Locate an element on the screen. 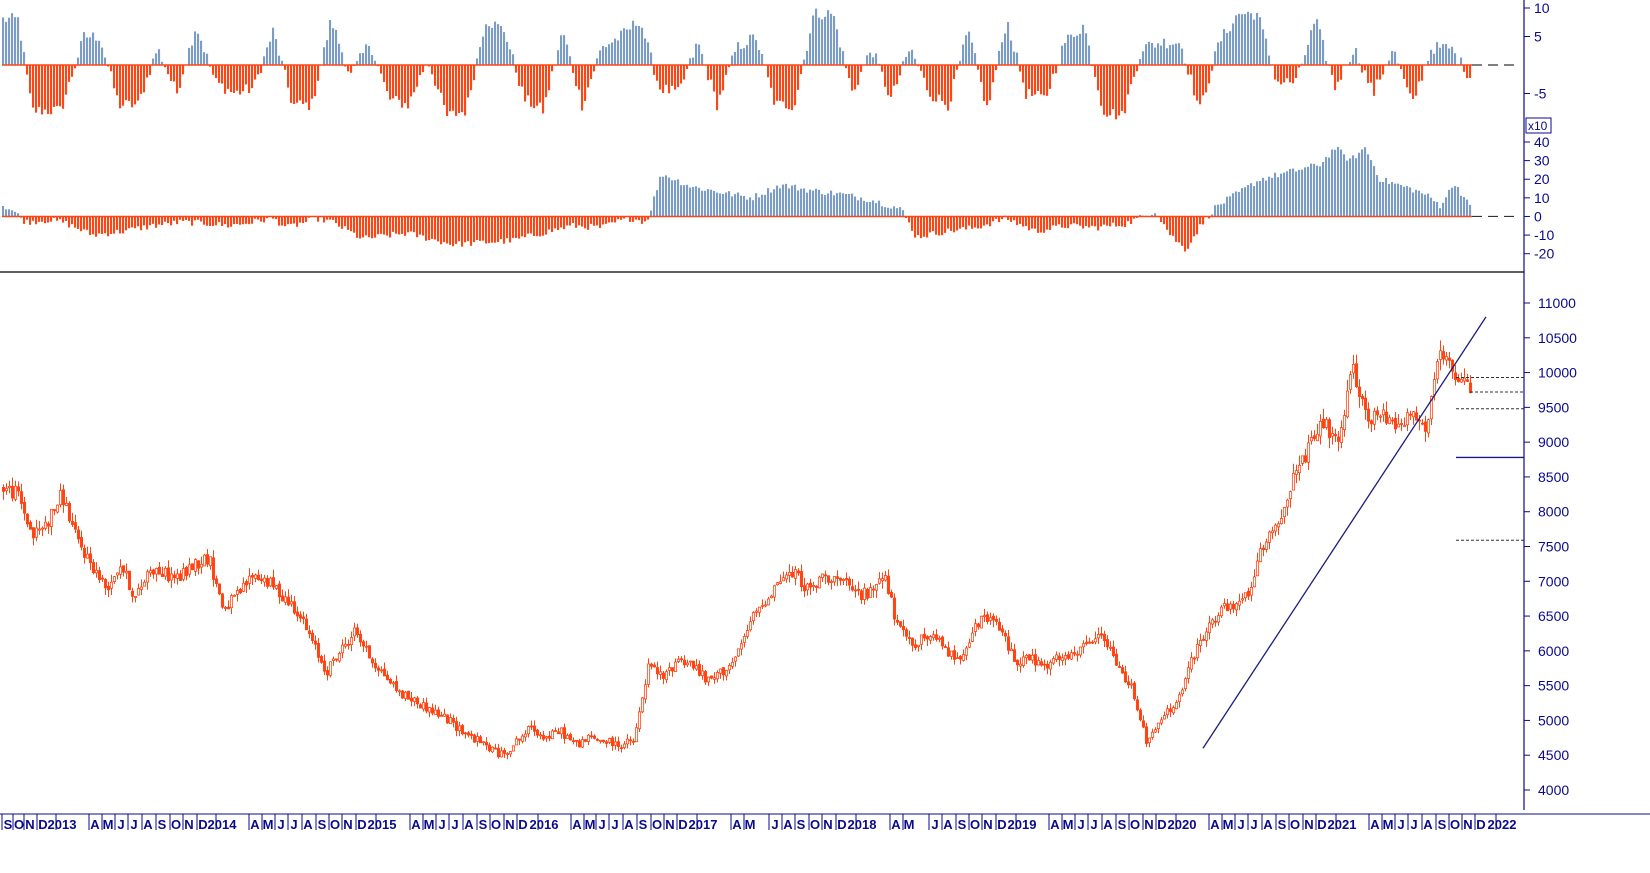 The image size is (1650, 873). y-tick-label: 4500 is located at coordinates (1553, 755).